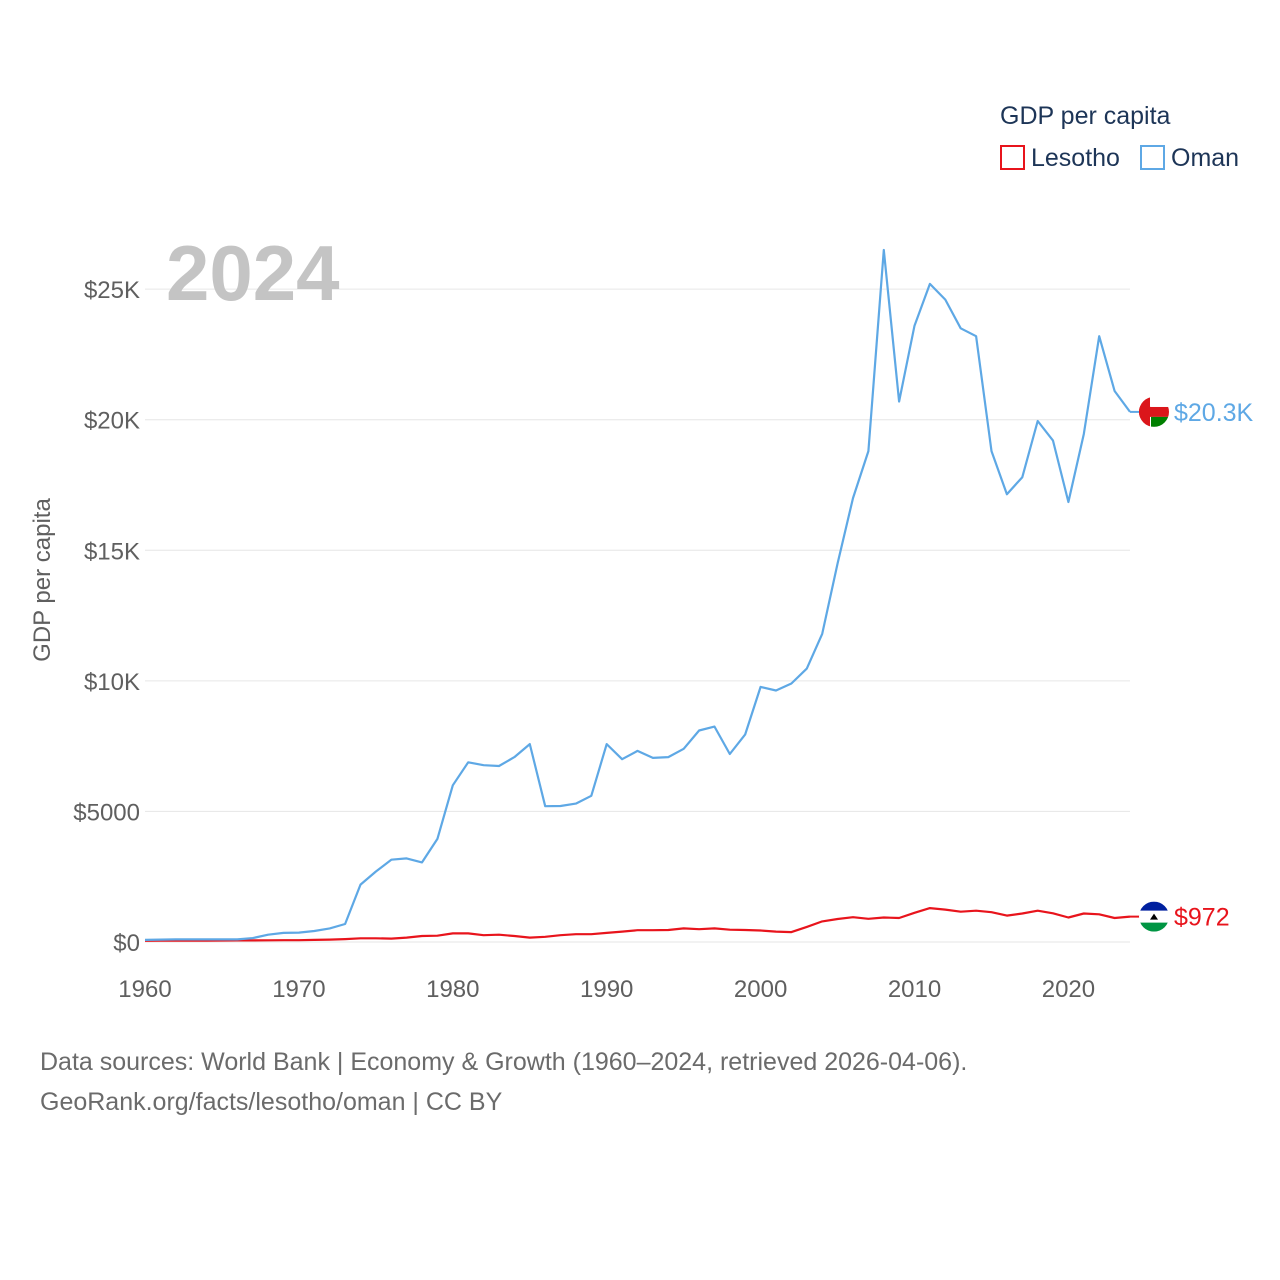 The width and height of the screenshot is (1280, 1280). What do you see at coordinates (1152, 157) in the screenshot?
I see `legend-swatch-oman` at bounding box center [1152, 157].